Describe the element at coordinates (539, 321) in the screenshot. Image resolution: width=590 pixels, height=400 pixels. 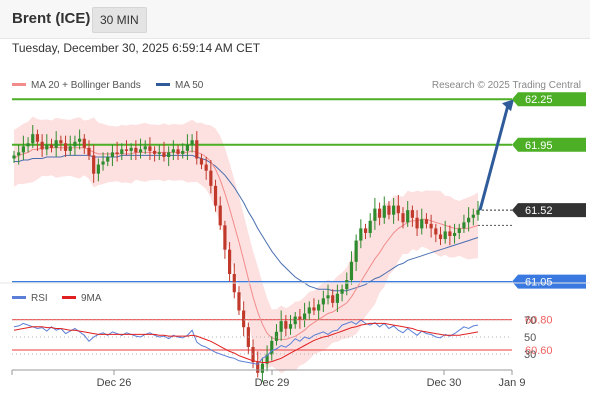
I see `price-label: 60.80` at that location.